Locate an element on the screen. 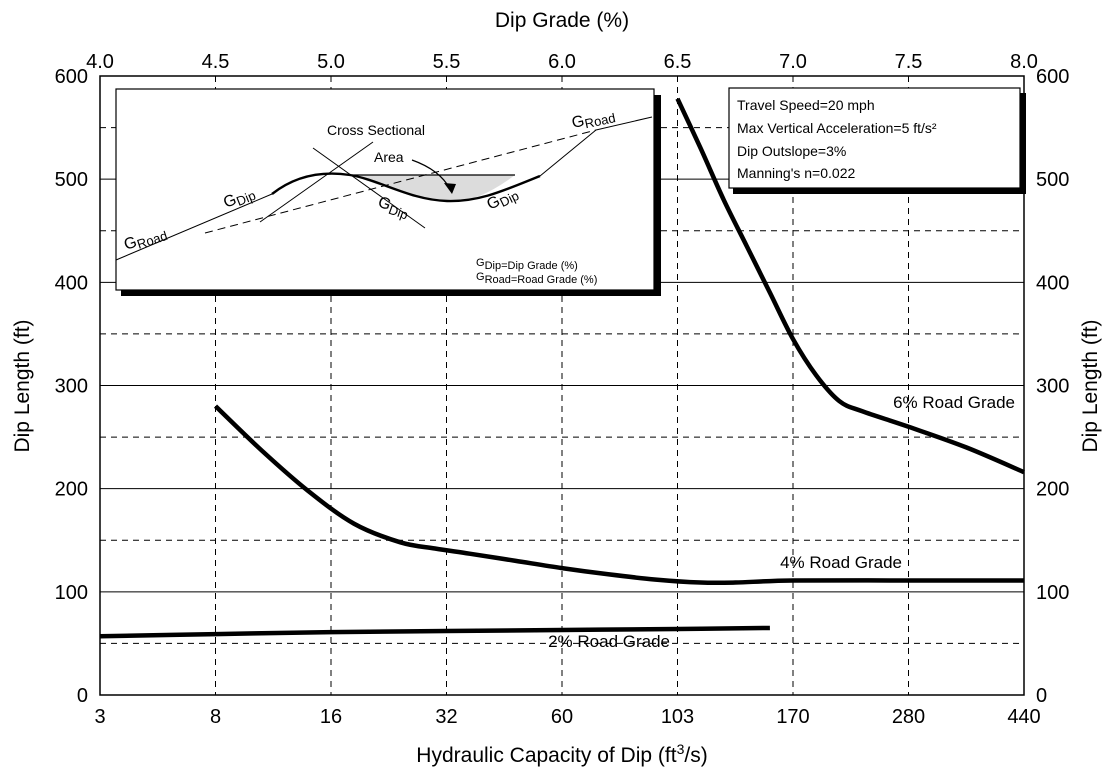 Image resolution: width=1114 pixels, height=776 pixels. legend-frame is located at coordinates (874, 138).